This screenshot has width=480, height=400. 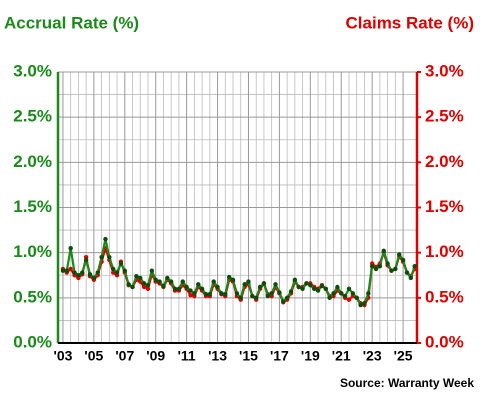 What do you see at coordinates (187, 356) in the screenshot?
I see `x-tick-label: '11` at bounding box center [187, 356].